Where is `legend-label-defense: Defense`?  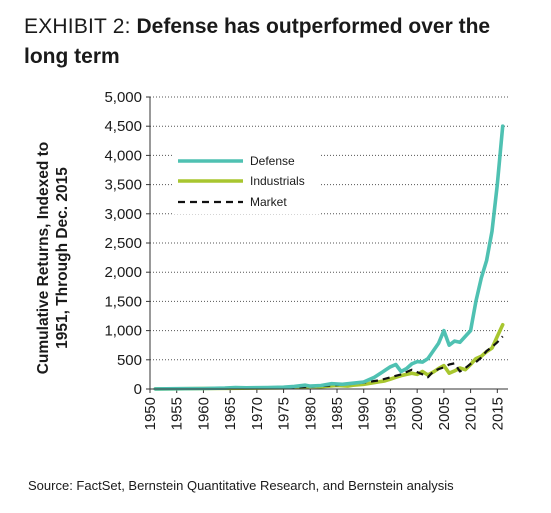 legend-label-defense: Defense is located at coordinates (272, 161).